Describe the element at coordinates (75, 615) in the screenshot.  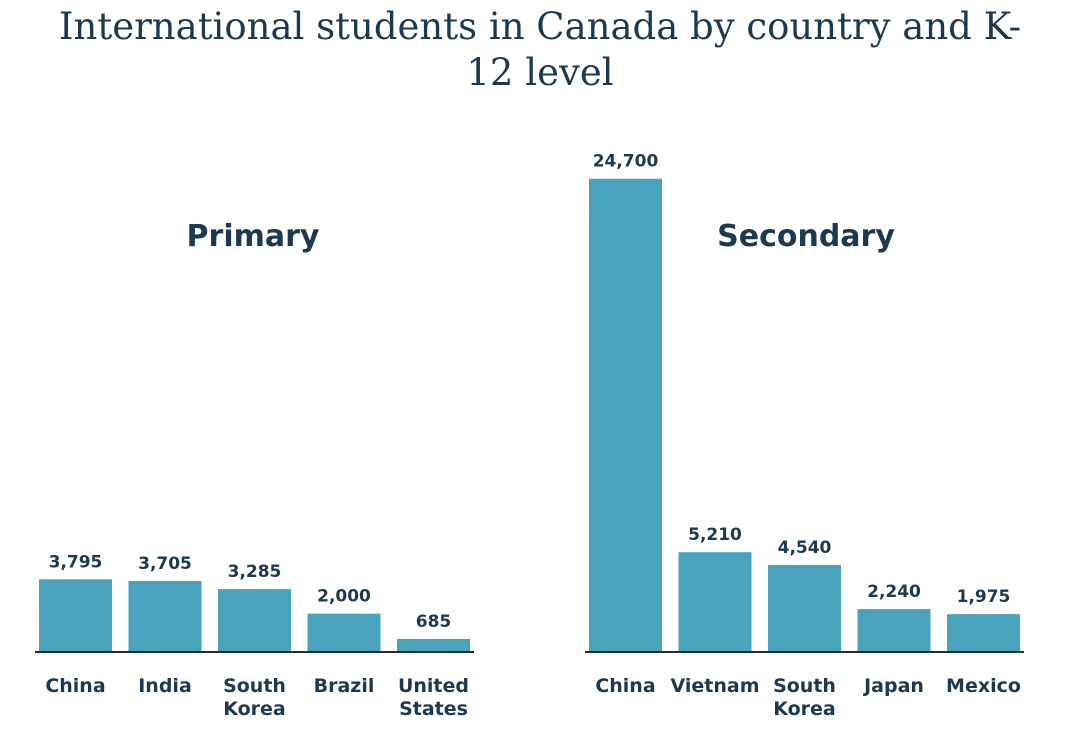
I see `bar-primary-china` at that location.